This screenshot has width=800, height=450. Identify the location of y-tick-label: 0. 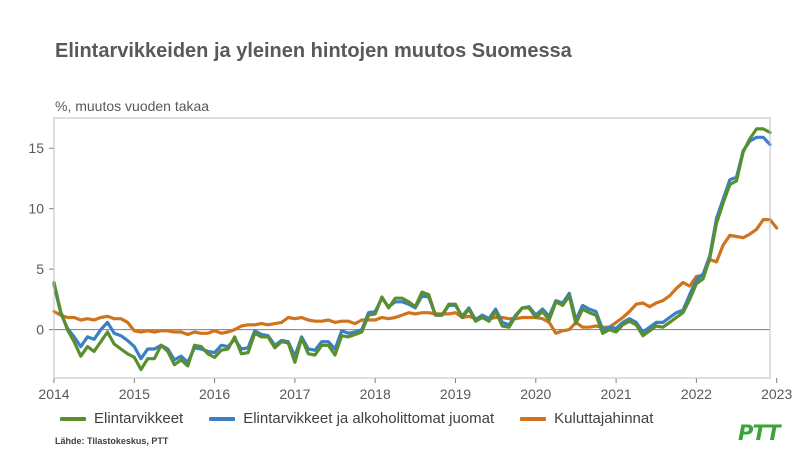
(40, 330).